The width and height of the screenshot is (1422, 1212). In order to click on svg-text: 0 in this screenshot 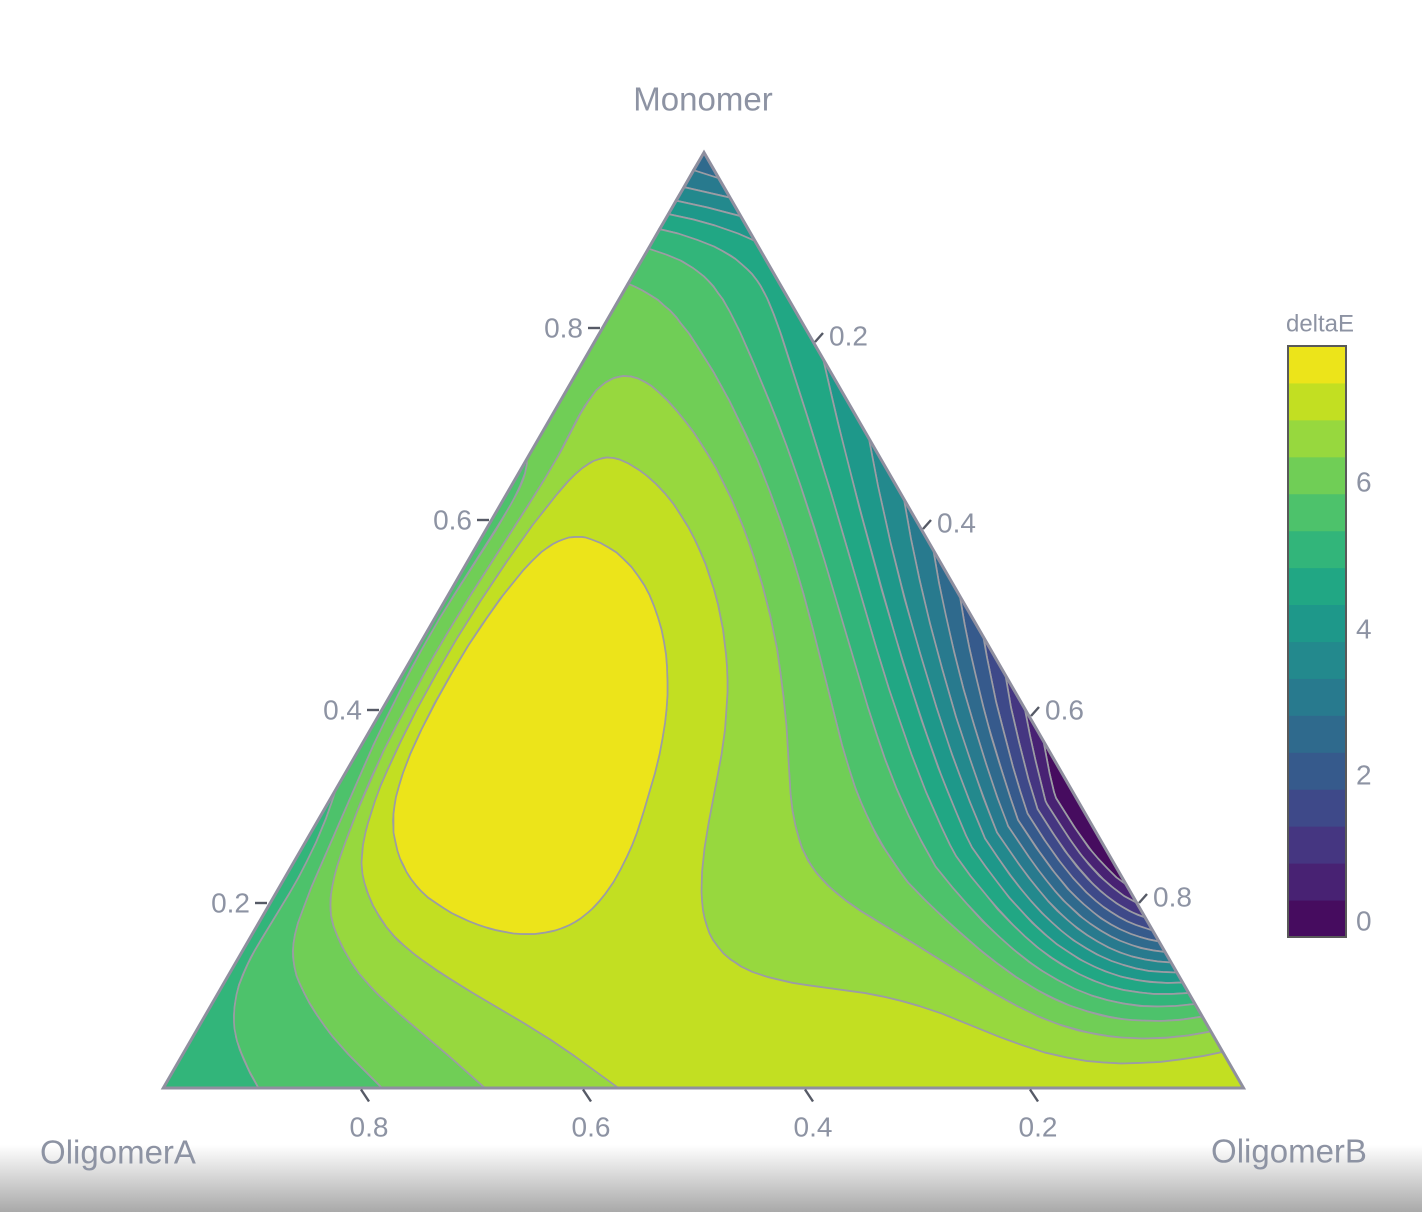, I will do `click(1364, 921)`.